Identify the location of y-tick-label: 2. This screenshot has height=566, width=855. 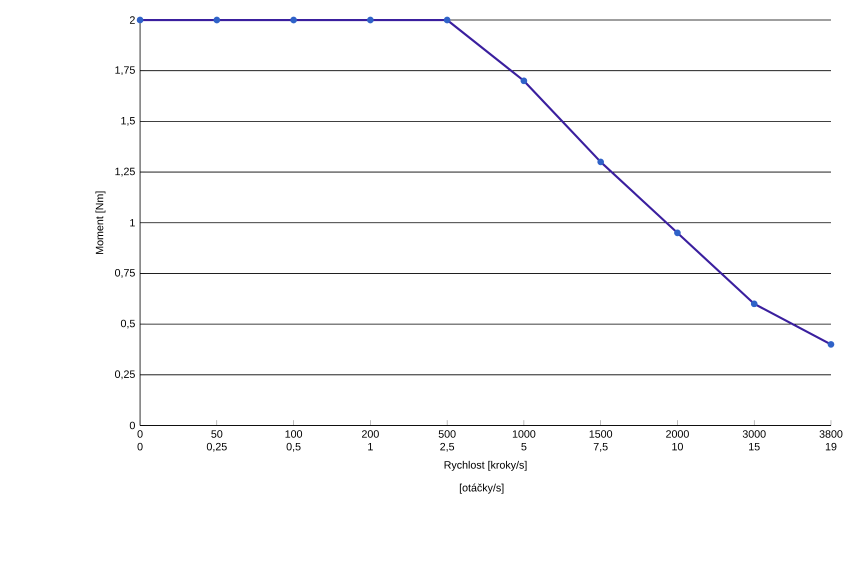
(132, 20).